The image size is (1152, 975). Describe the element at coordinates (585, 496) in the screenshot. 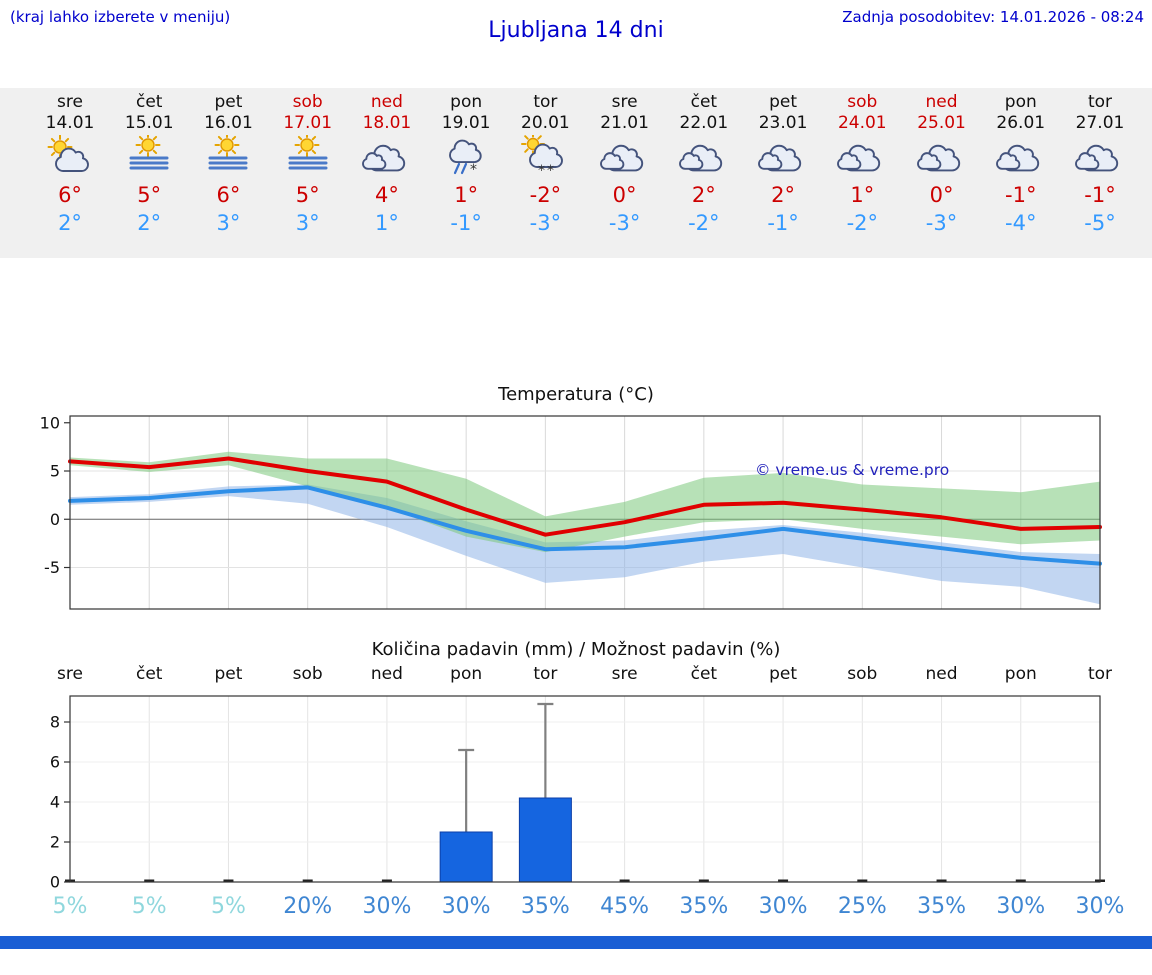

I see `max-temp-line` at that location.